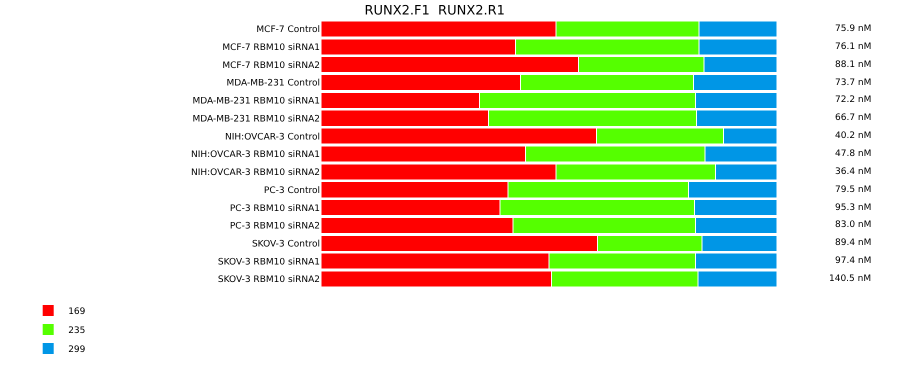 Image resolution: width=900 pixels, height=375 pixels. I want to click on text: 40.2 nM, so click(853, 136).